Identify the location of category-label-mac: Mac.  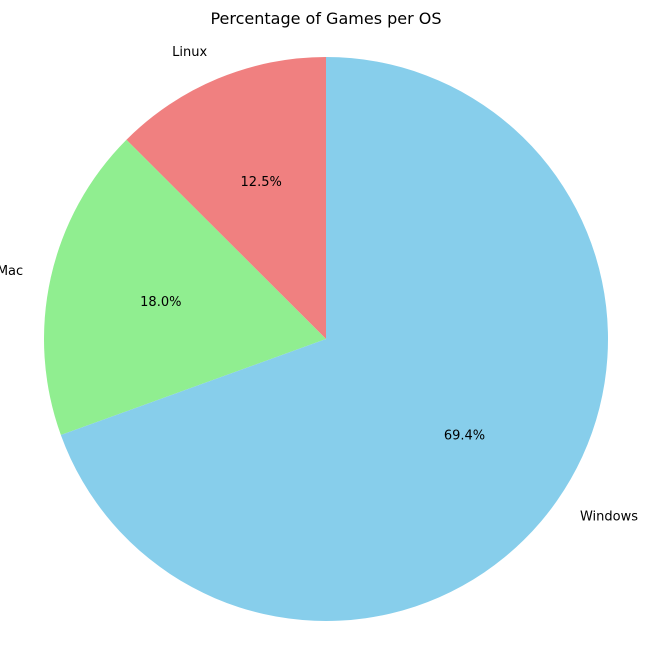
(11, 271).